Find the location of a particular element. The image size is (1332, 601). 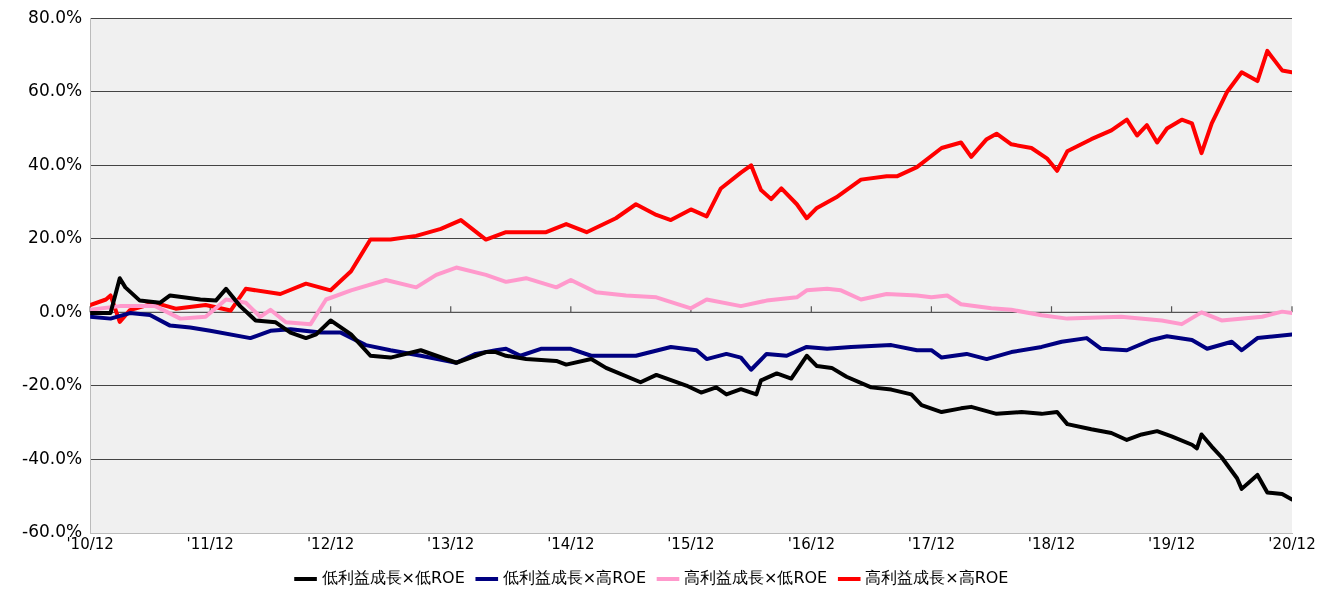

legend-label: 低利益成長×高ROE is located at coordinates (574, 578).